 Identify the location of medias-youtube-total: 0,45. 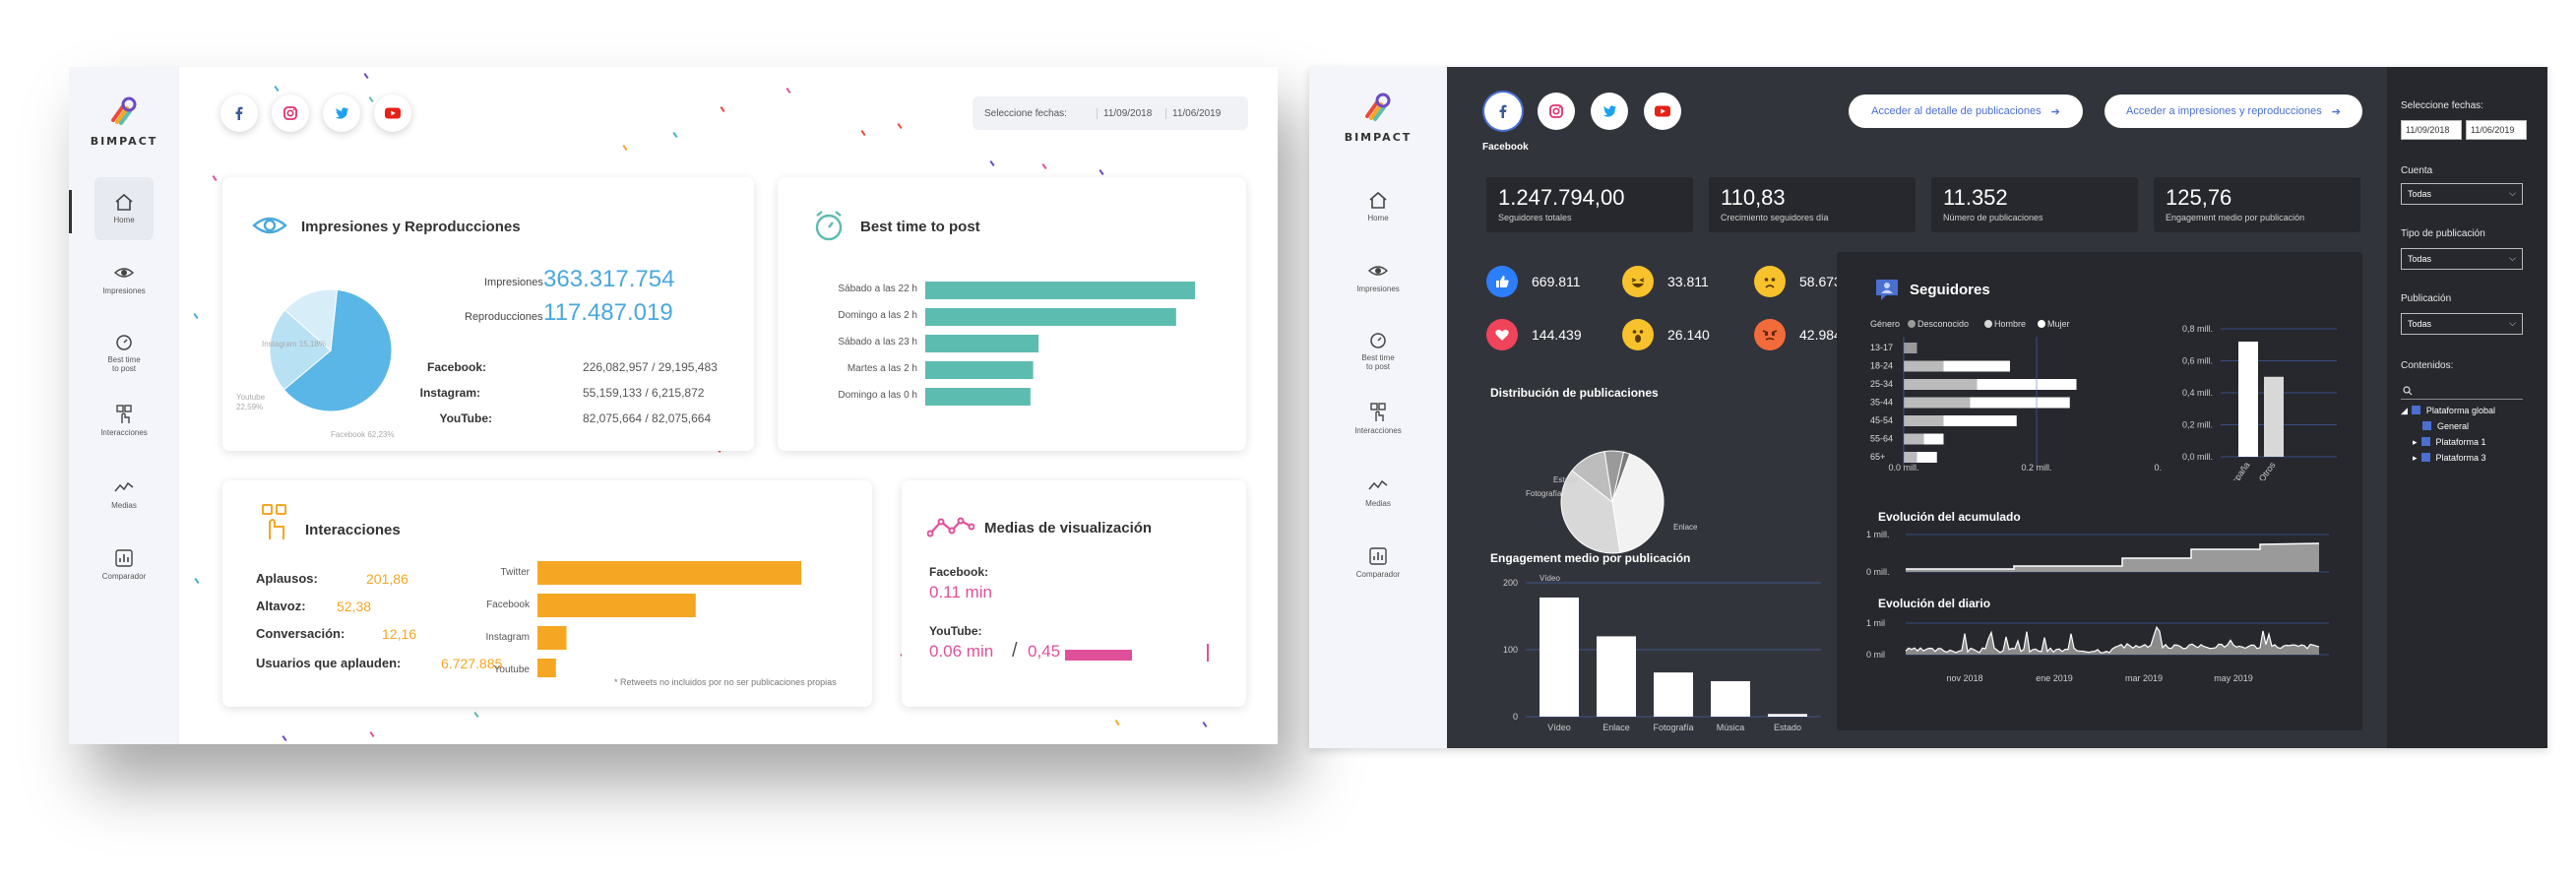
(1044, 651).